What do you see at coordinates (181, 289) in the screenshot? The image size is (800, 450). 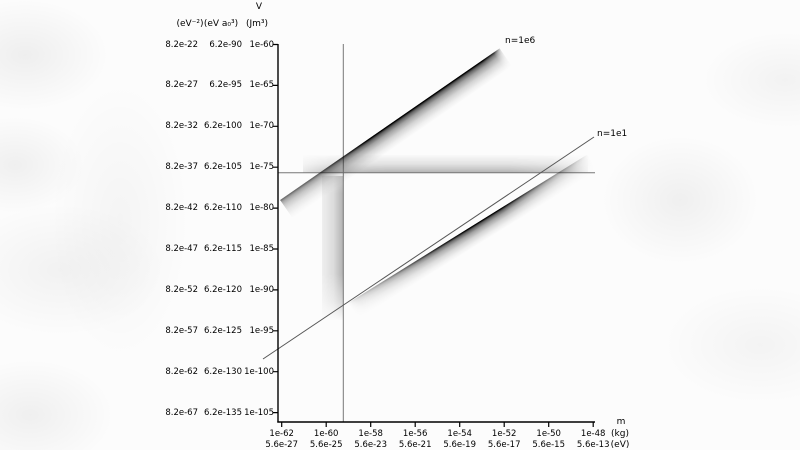 I see `y-tick-label: 8.2e-52` at bounding box center [181, 289].